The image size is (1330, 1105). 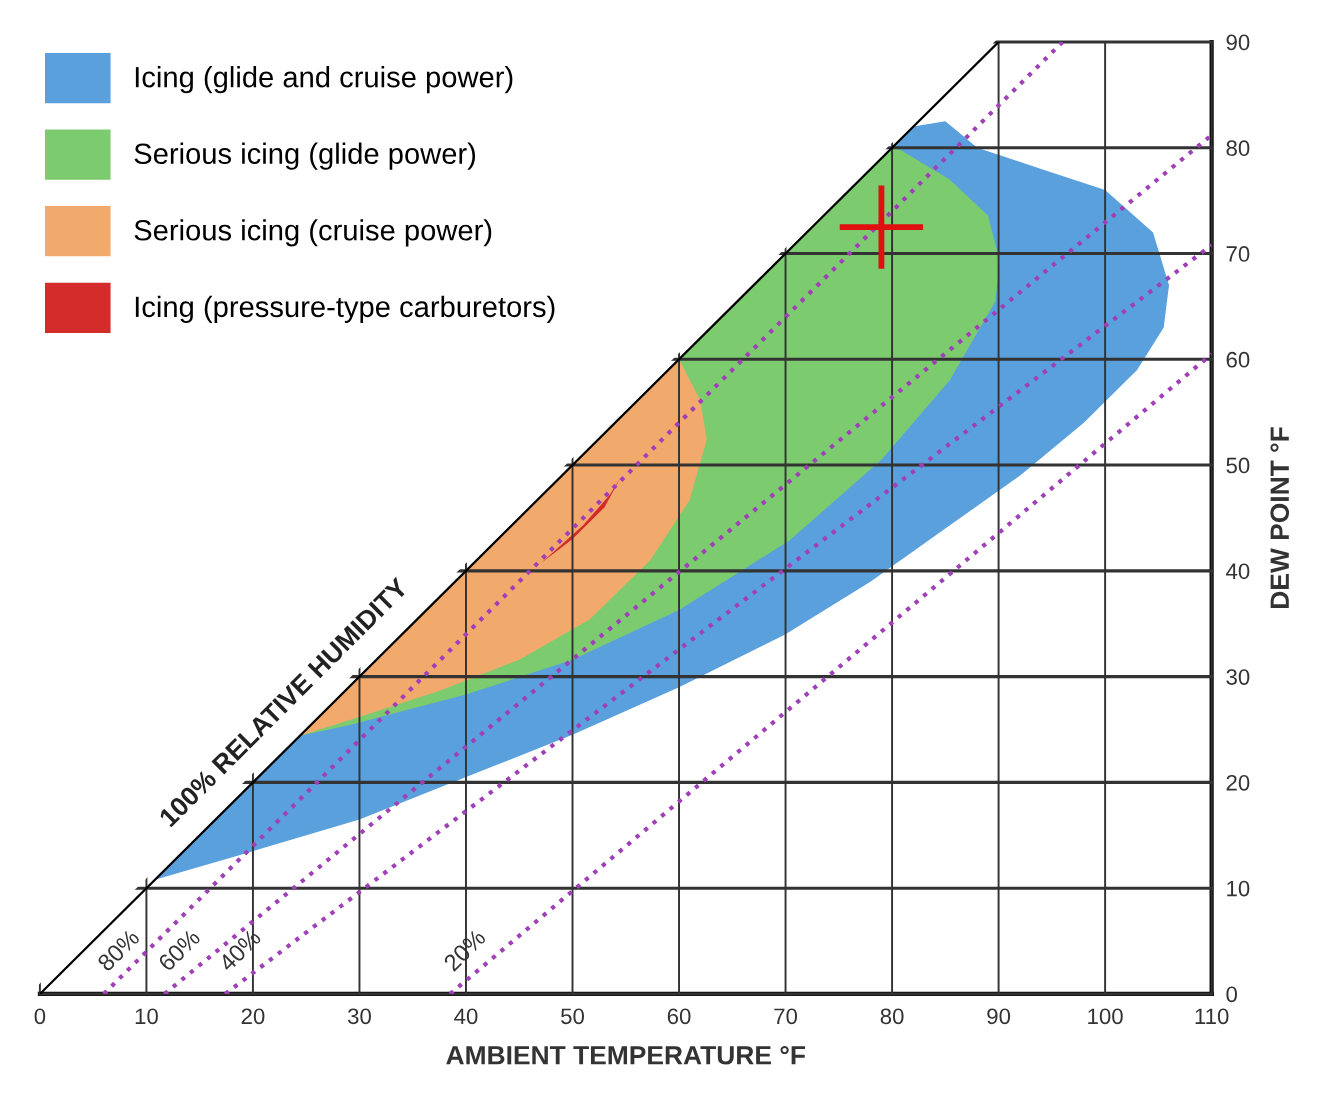 What do you see at coordinates (1212, 1016) in the screenshot?
I see `x-tick-label: 110` at bounding box center [1212, 1016].